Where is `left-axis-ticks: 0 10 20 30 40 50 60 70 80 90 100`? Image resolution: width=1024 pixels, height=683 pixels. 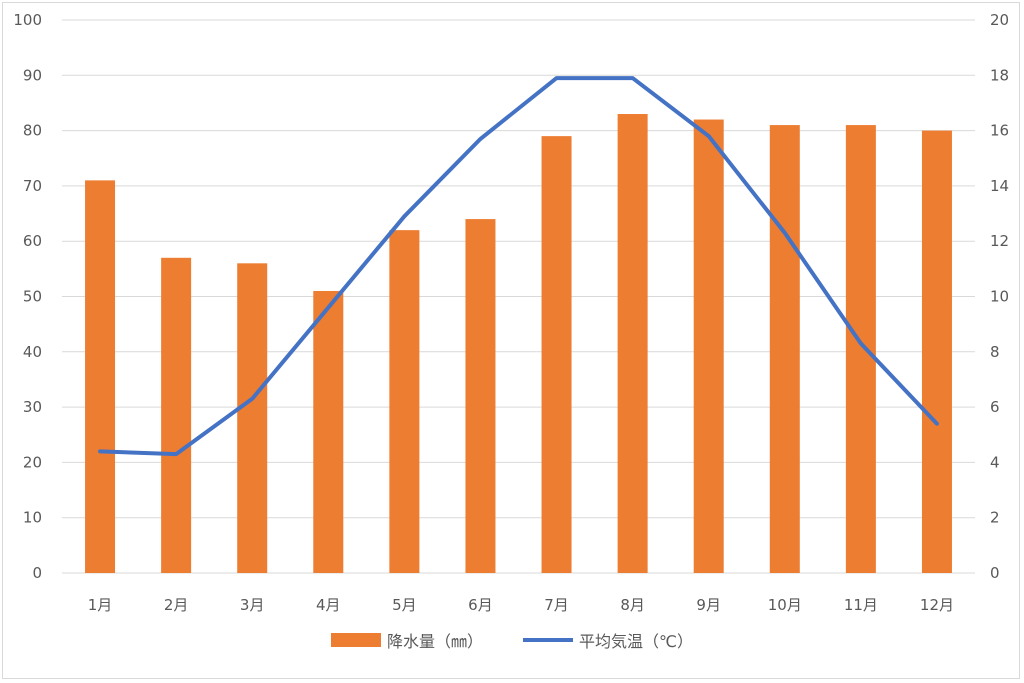 left-axis-ticks: 0 10 20 30 40 50 60 70 80 90 100 is located at coordinates (27, 296).